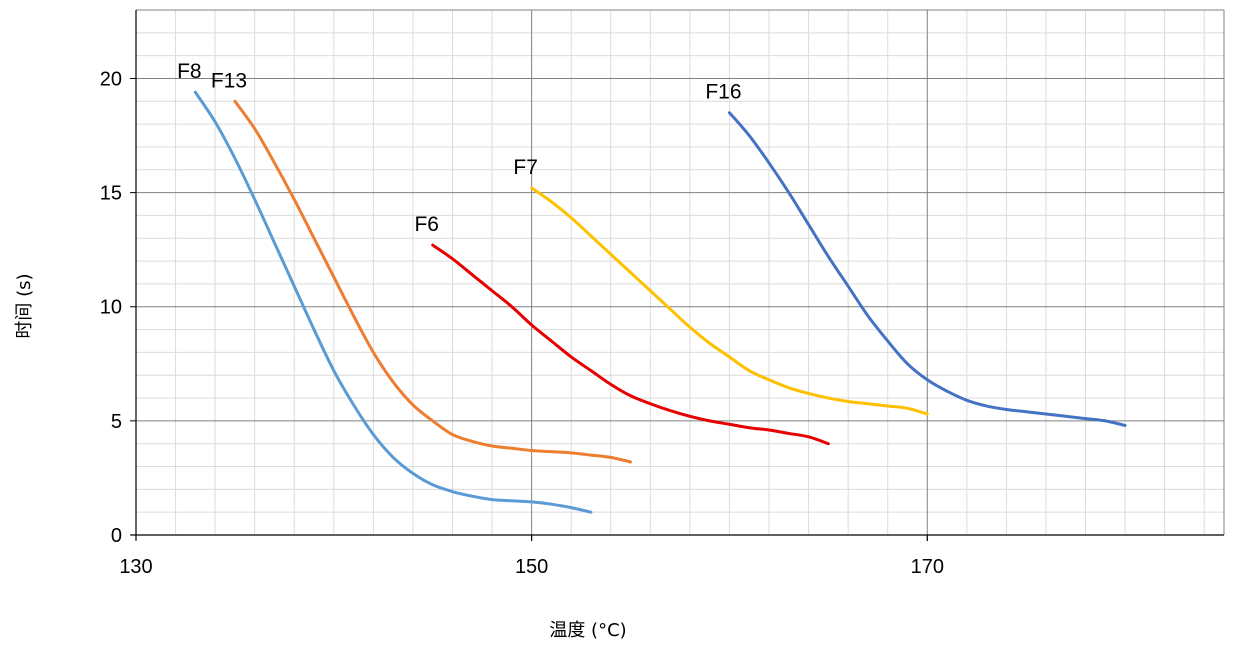 Image resolution: width=1245 pixels, height=647 pixels. I want to click on x-tick-label: 150, so click(531, 567).